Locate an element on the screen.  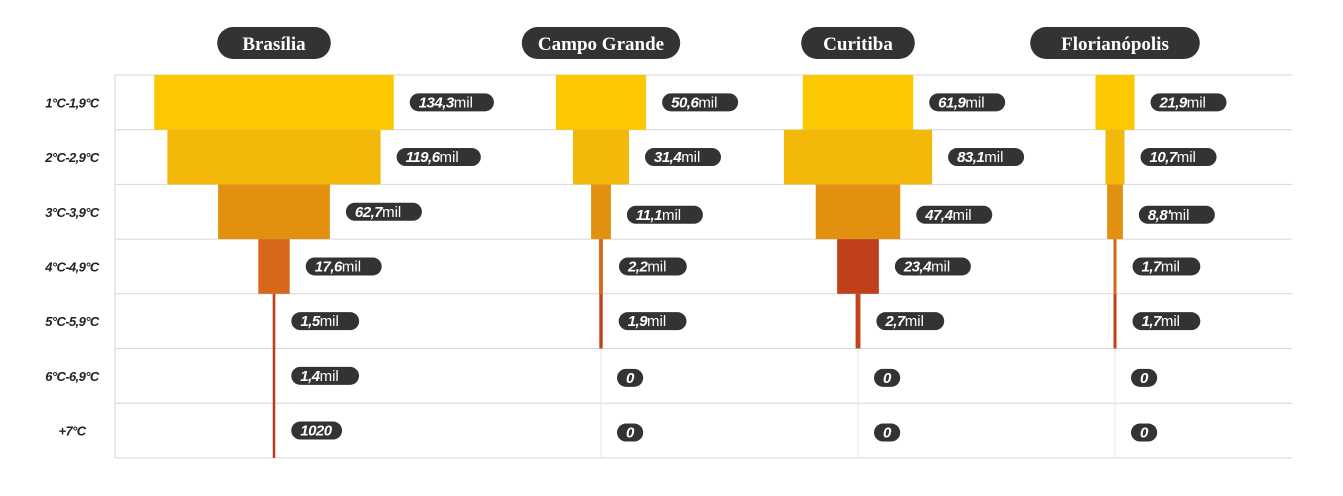
value-label: 47,4mil is located at coordinates (947, 215).